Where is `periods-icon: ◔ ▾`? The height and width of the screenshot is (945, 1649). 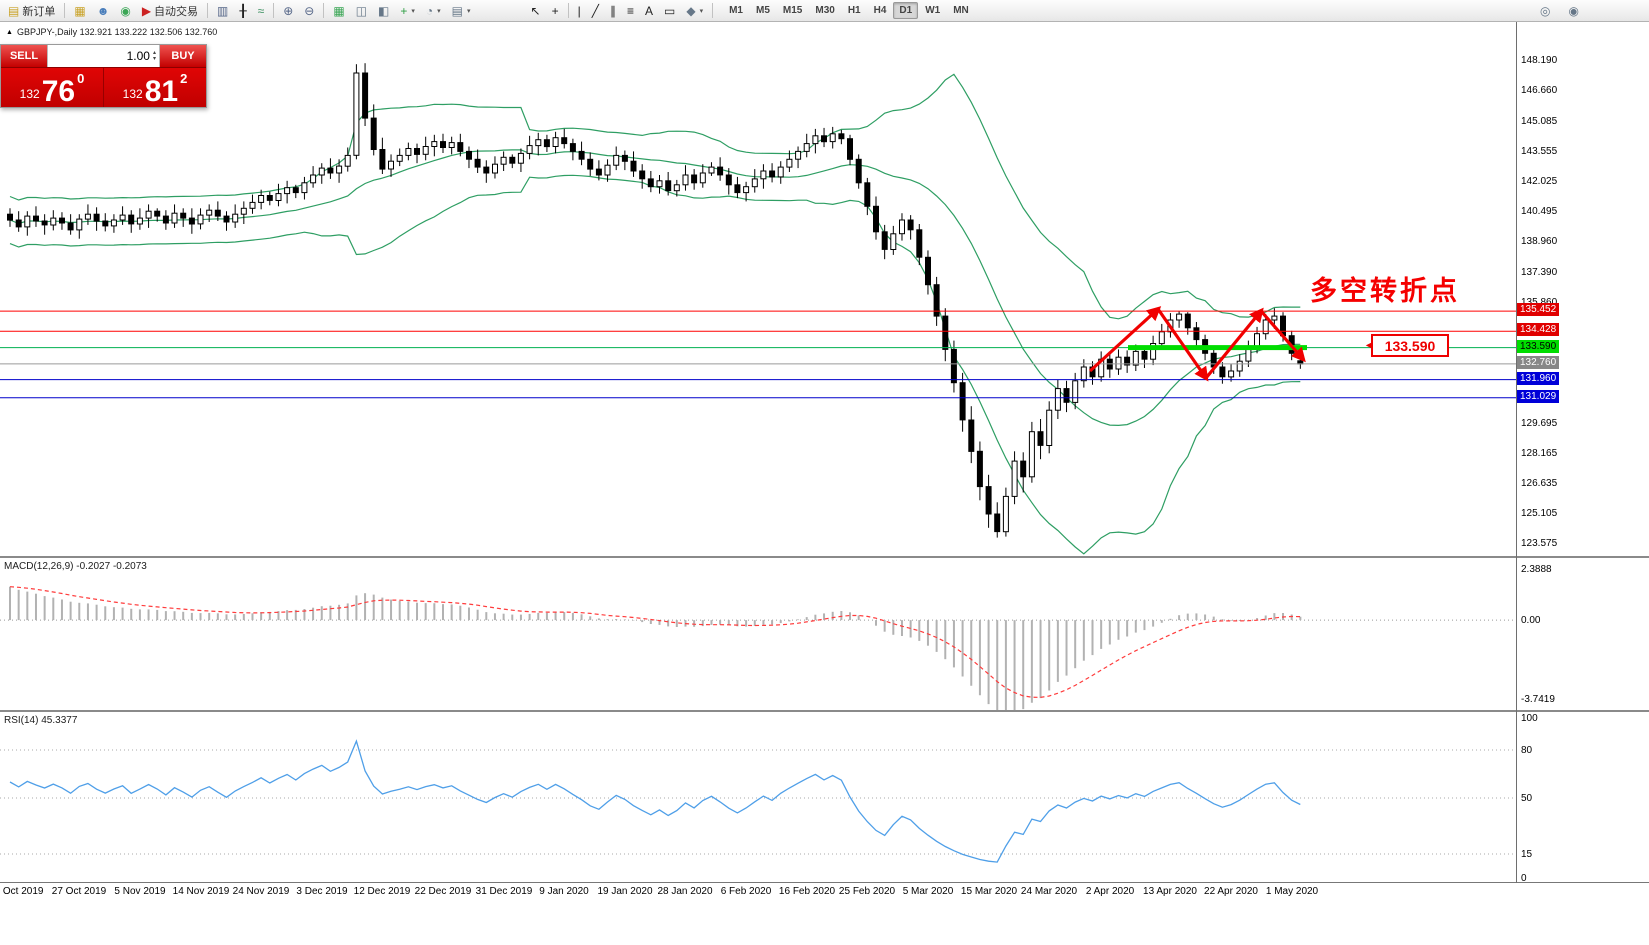
periods-icon: ◔ ▾ is located at coordinates (433, 10).